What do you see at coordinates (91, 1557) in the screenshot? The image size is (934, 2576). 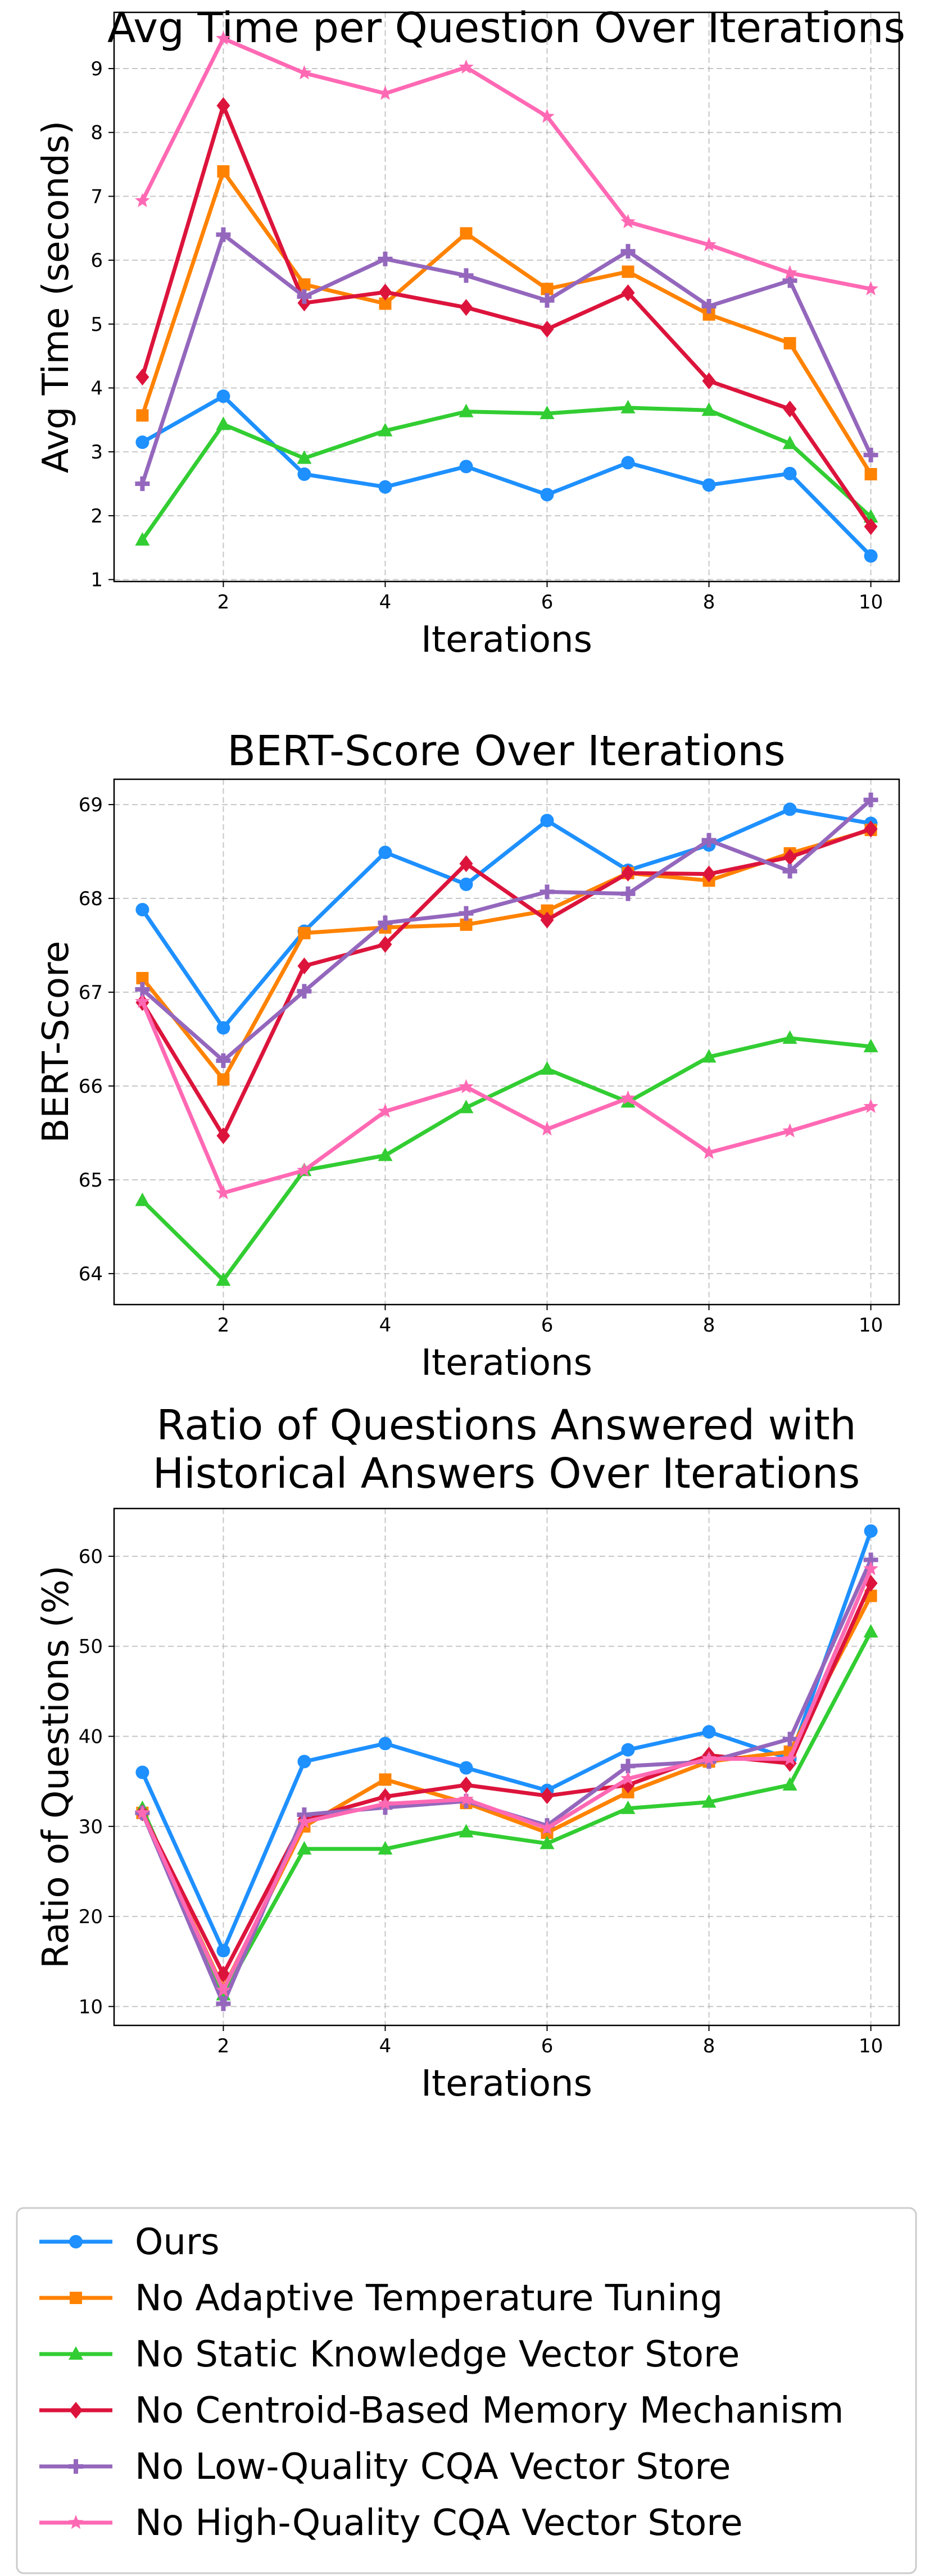 I see `y-tick-label: 60` at bounding box center [91, 1557].